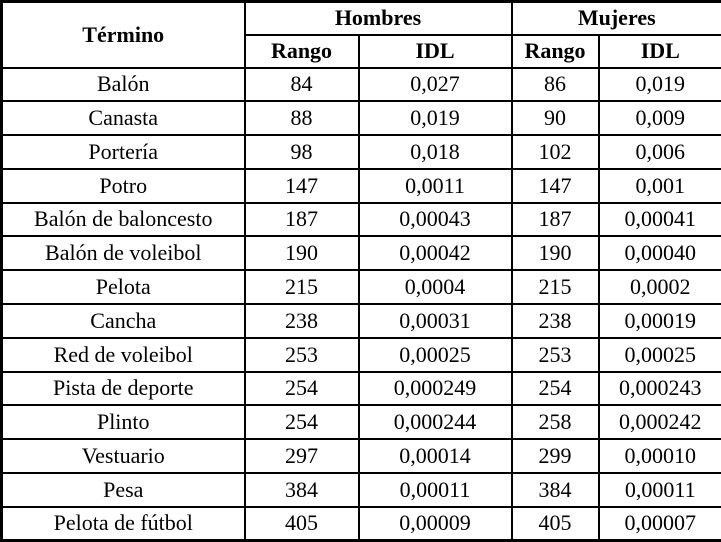 The height and width of the screenshot is (542, 721). Describe the element at coordinates (378, 18) in the screenshot. I see `group-header-hombres: Hombres` at that location.